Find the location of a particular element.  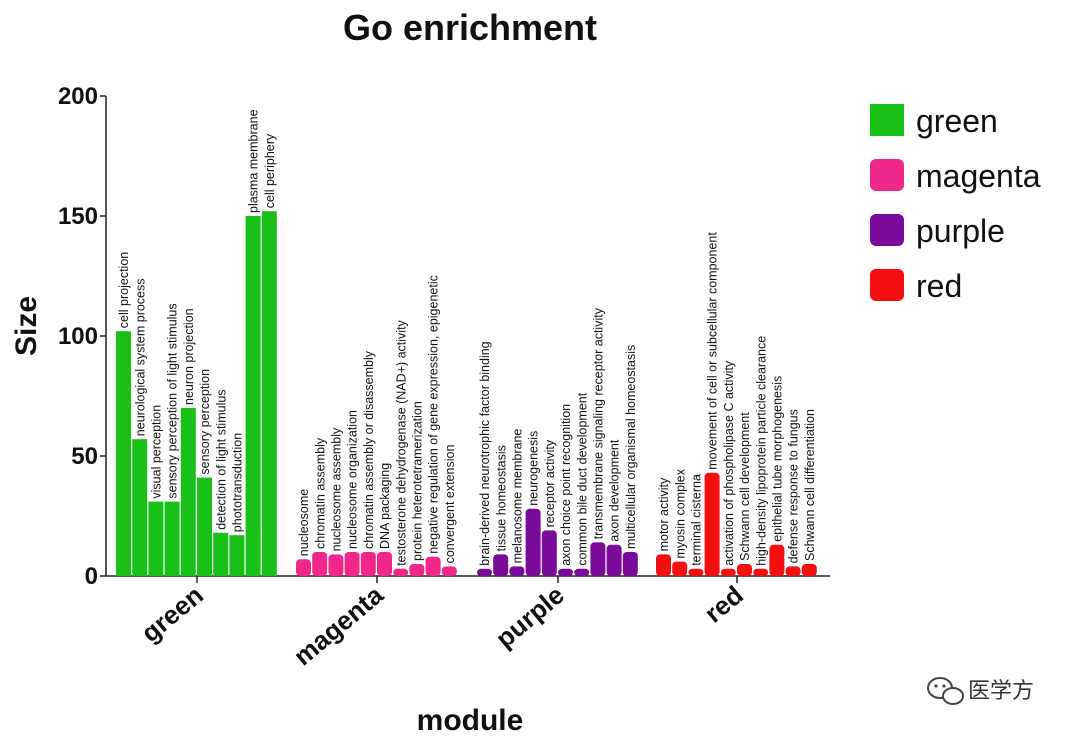

x-axis is located at coordinates (468, 579).